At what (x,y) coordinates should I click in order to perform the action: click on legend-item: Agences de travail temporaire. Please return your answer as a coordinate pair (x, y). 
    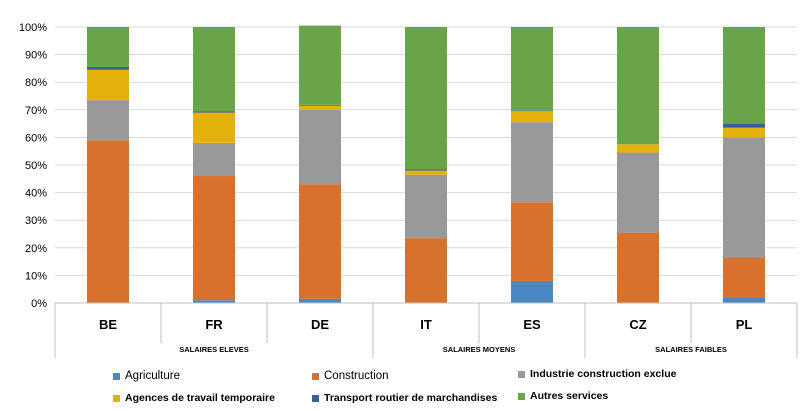
    Looking at the image, I should click on (194, 398).